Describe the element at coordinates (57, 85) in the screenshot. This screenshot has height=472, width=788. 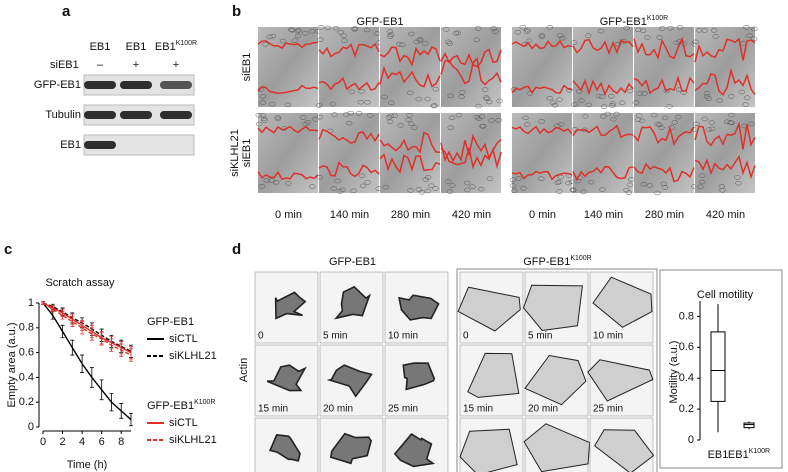
I see `blot-label: GFP-EB1` at that location.